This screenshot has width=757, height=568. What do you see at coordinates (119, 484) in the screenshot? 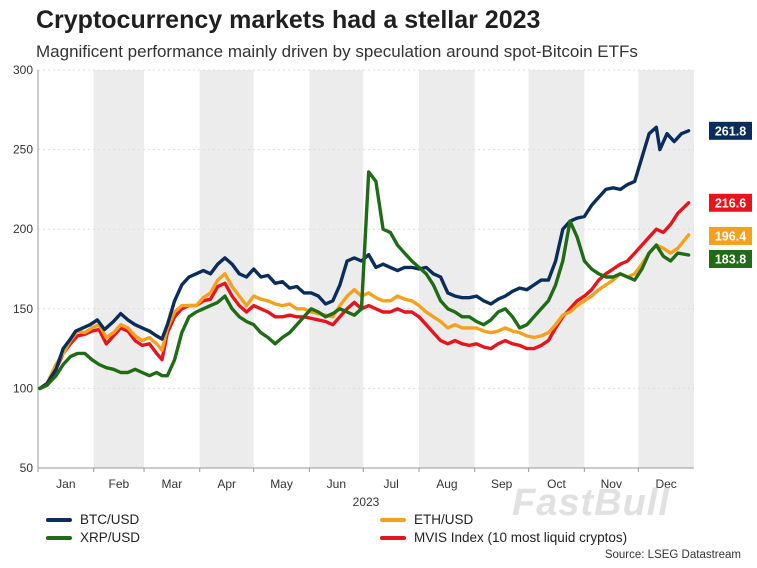
I see `x-tick-label-feb: Feb` at bounding box center [119, 484].